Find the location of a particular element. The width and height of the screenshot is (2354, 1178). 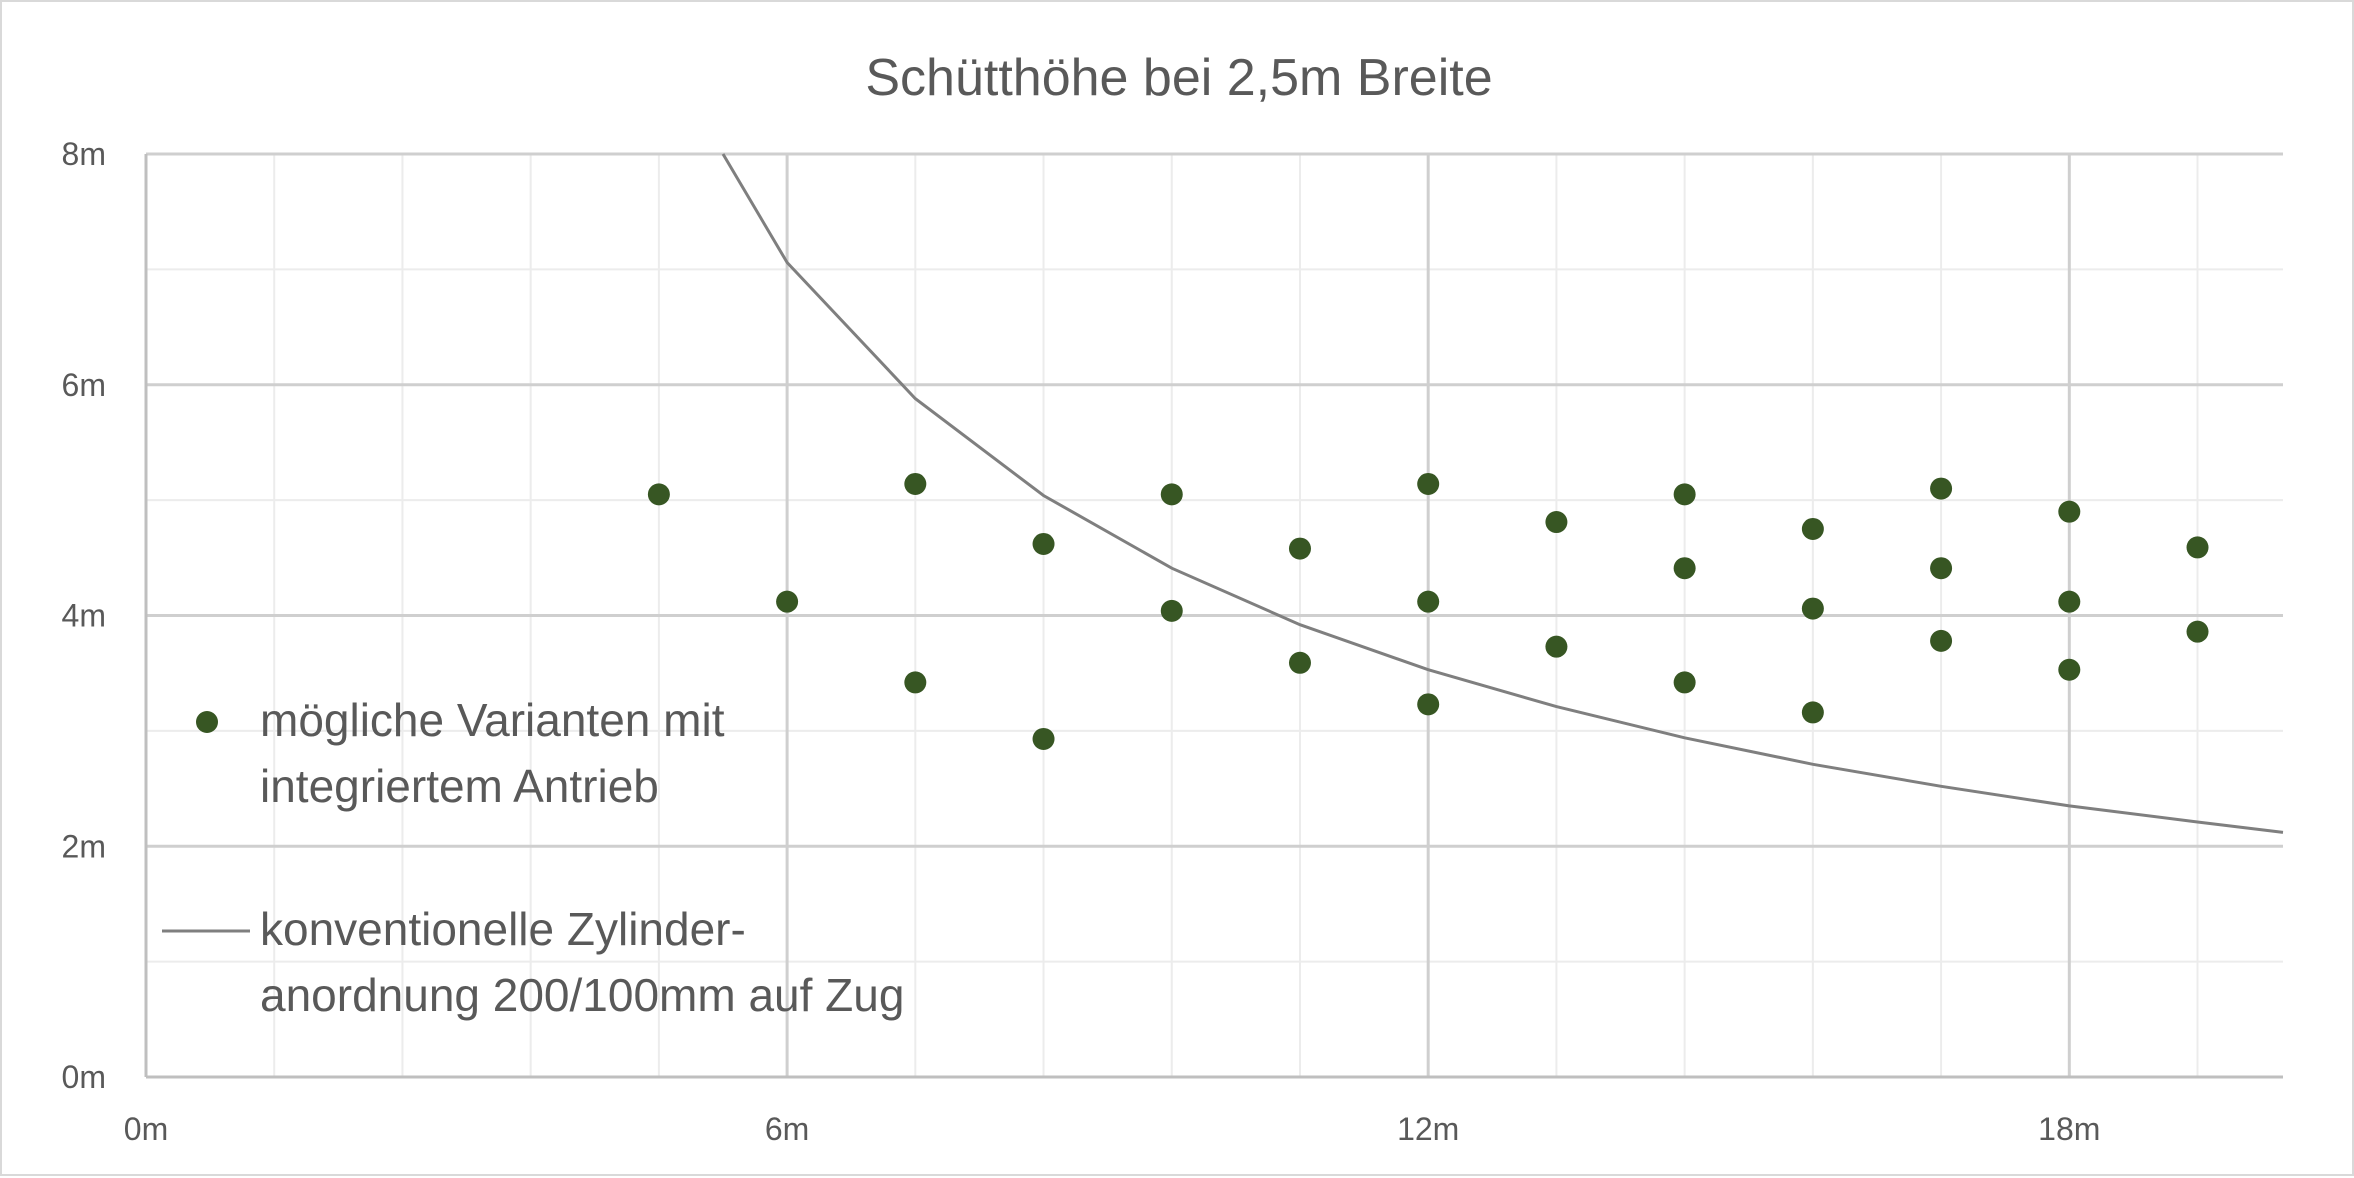

legend-label: mögliche Varianten mit is located at coordinates (492, 720).